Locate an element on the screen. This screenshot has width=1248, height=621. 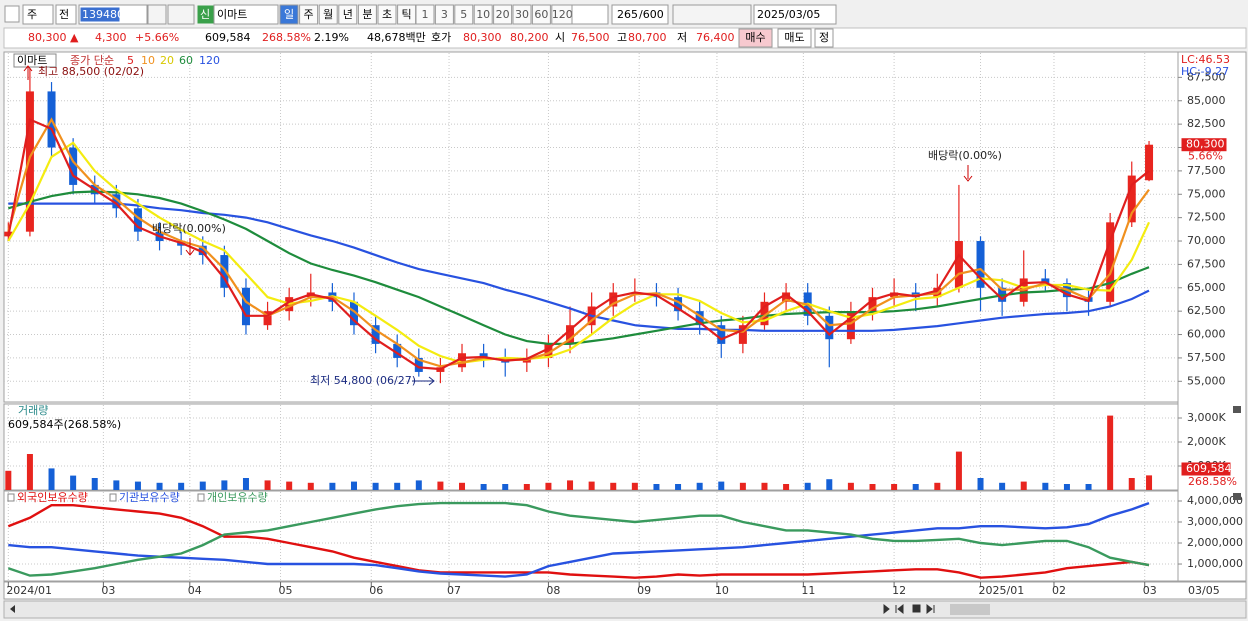
period-label: 초 is located at coordinates (387, 14).